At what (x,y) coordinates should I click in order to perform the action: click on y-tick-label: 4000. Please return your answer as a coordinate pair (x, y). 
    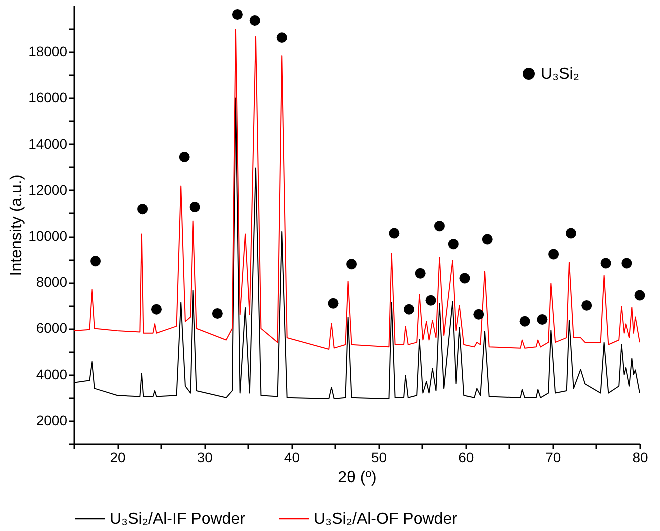
    Looking at the image, I should click on (52, 374).